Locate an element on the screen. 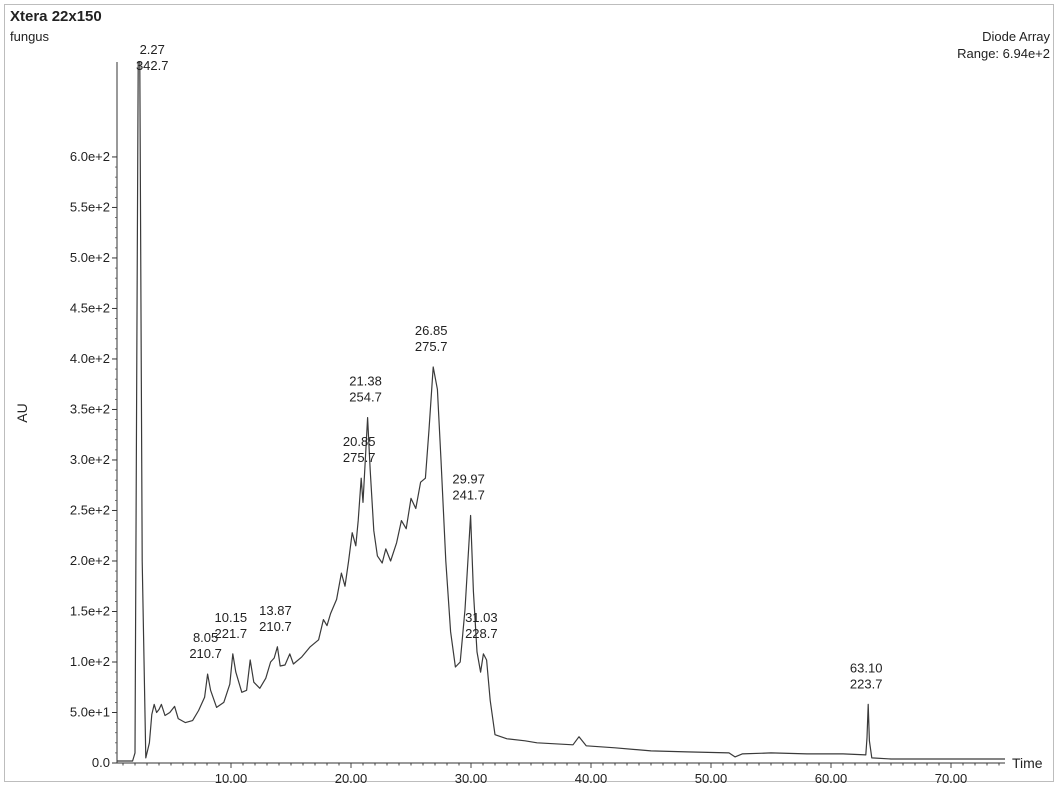 The image size is (1058, 786). sample-name: fungus is located at coordinates (30, 36).